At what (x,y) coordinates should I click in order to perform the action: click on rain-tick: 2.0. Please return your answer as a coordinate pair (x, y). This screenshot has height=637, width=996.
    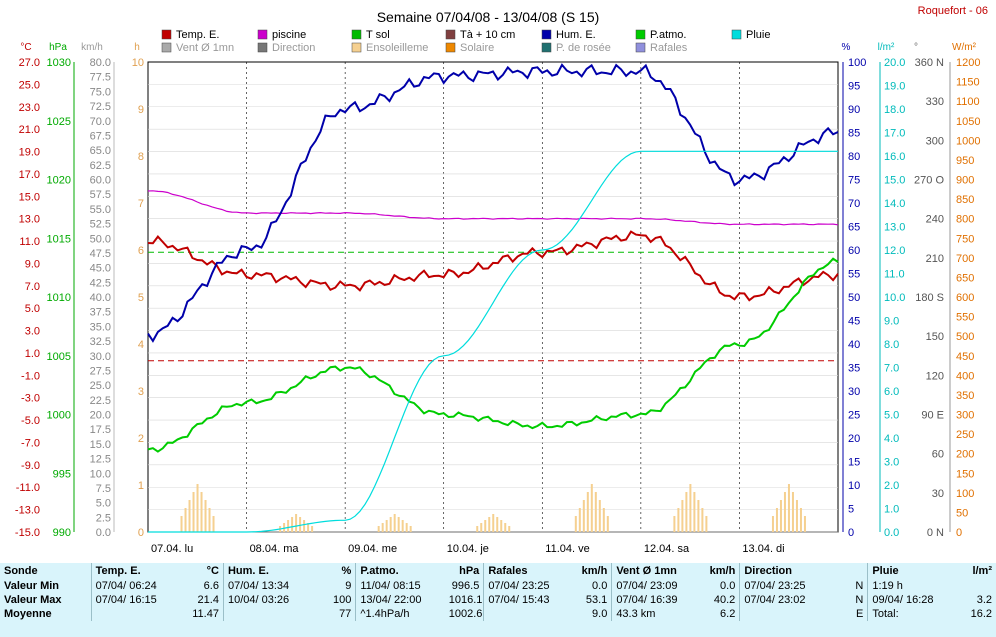
    Looking at the image, I should click on (891, 486).